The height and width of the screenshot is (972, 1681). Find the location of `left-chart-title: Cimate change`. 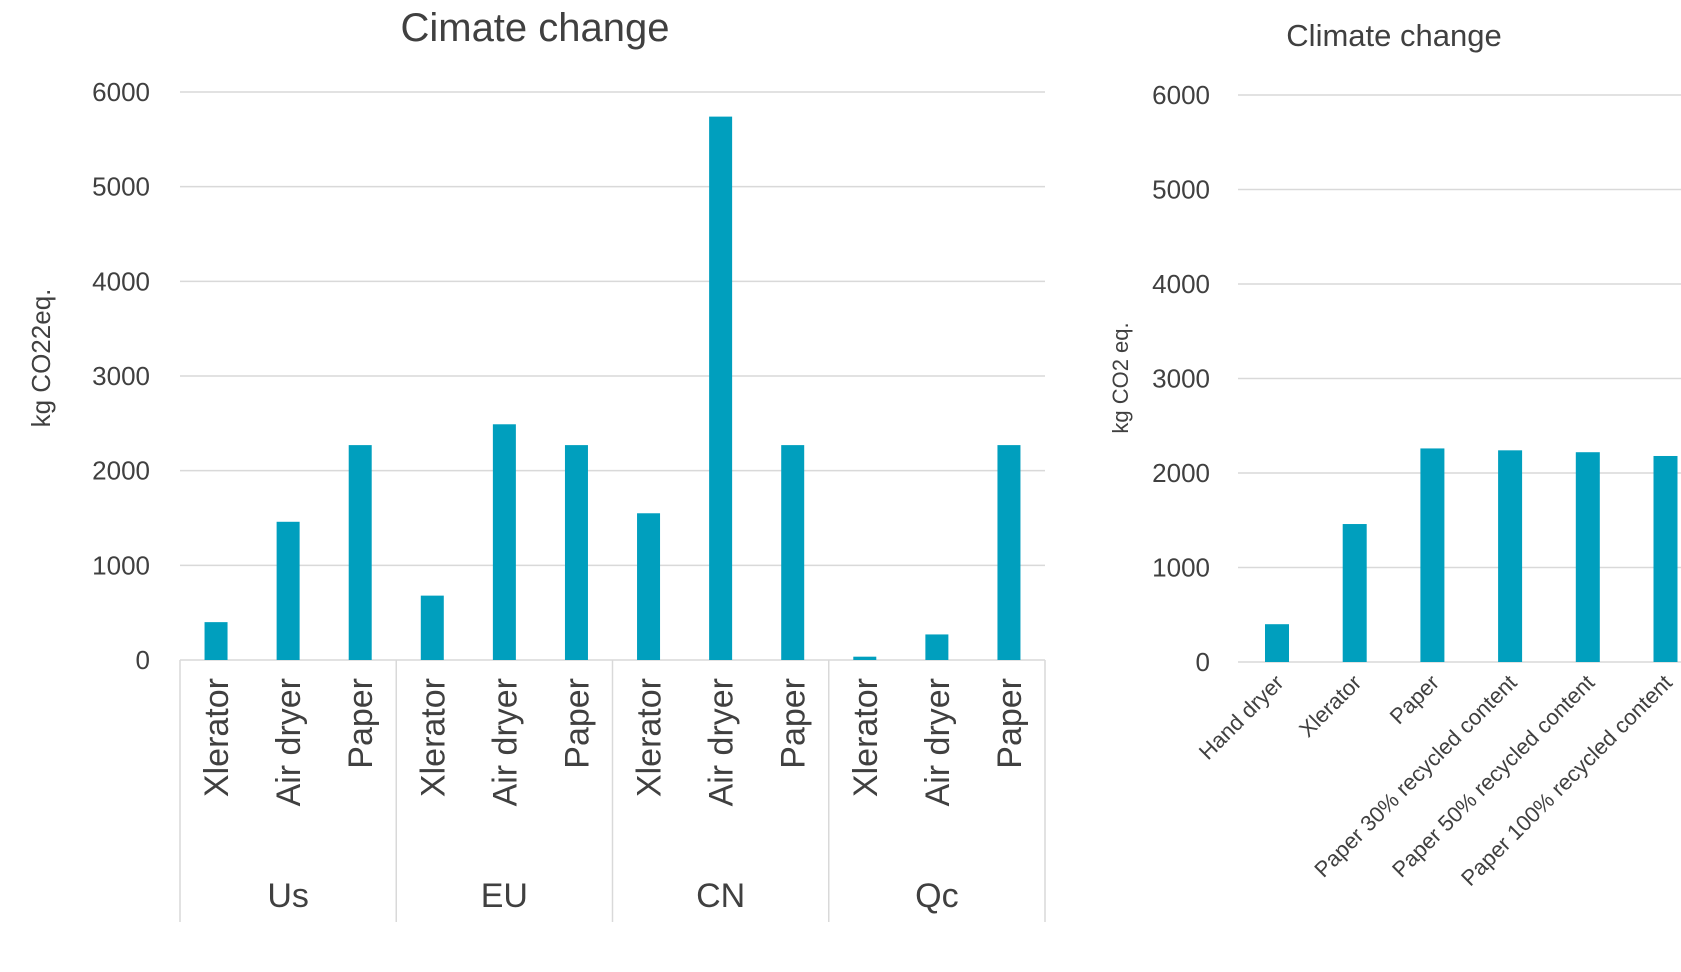

left-chart-title: Cimate change is located at coordinates (534, 28).